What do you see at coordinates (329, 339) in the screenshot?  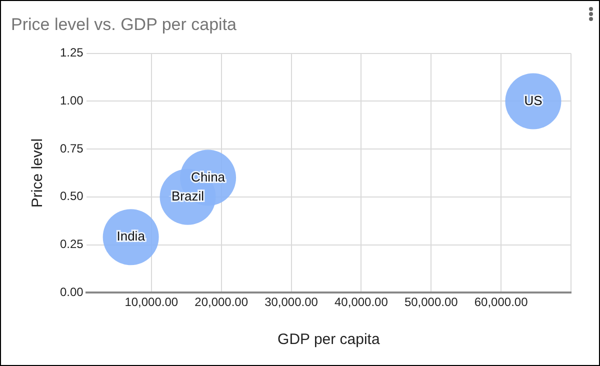 I see `x-axis-title: GDP per capita` at bounding box center [329, 339].